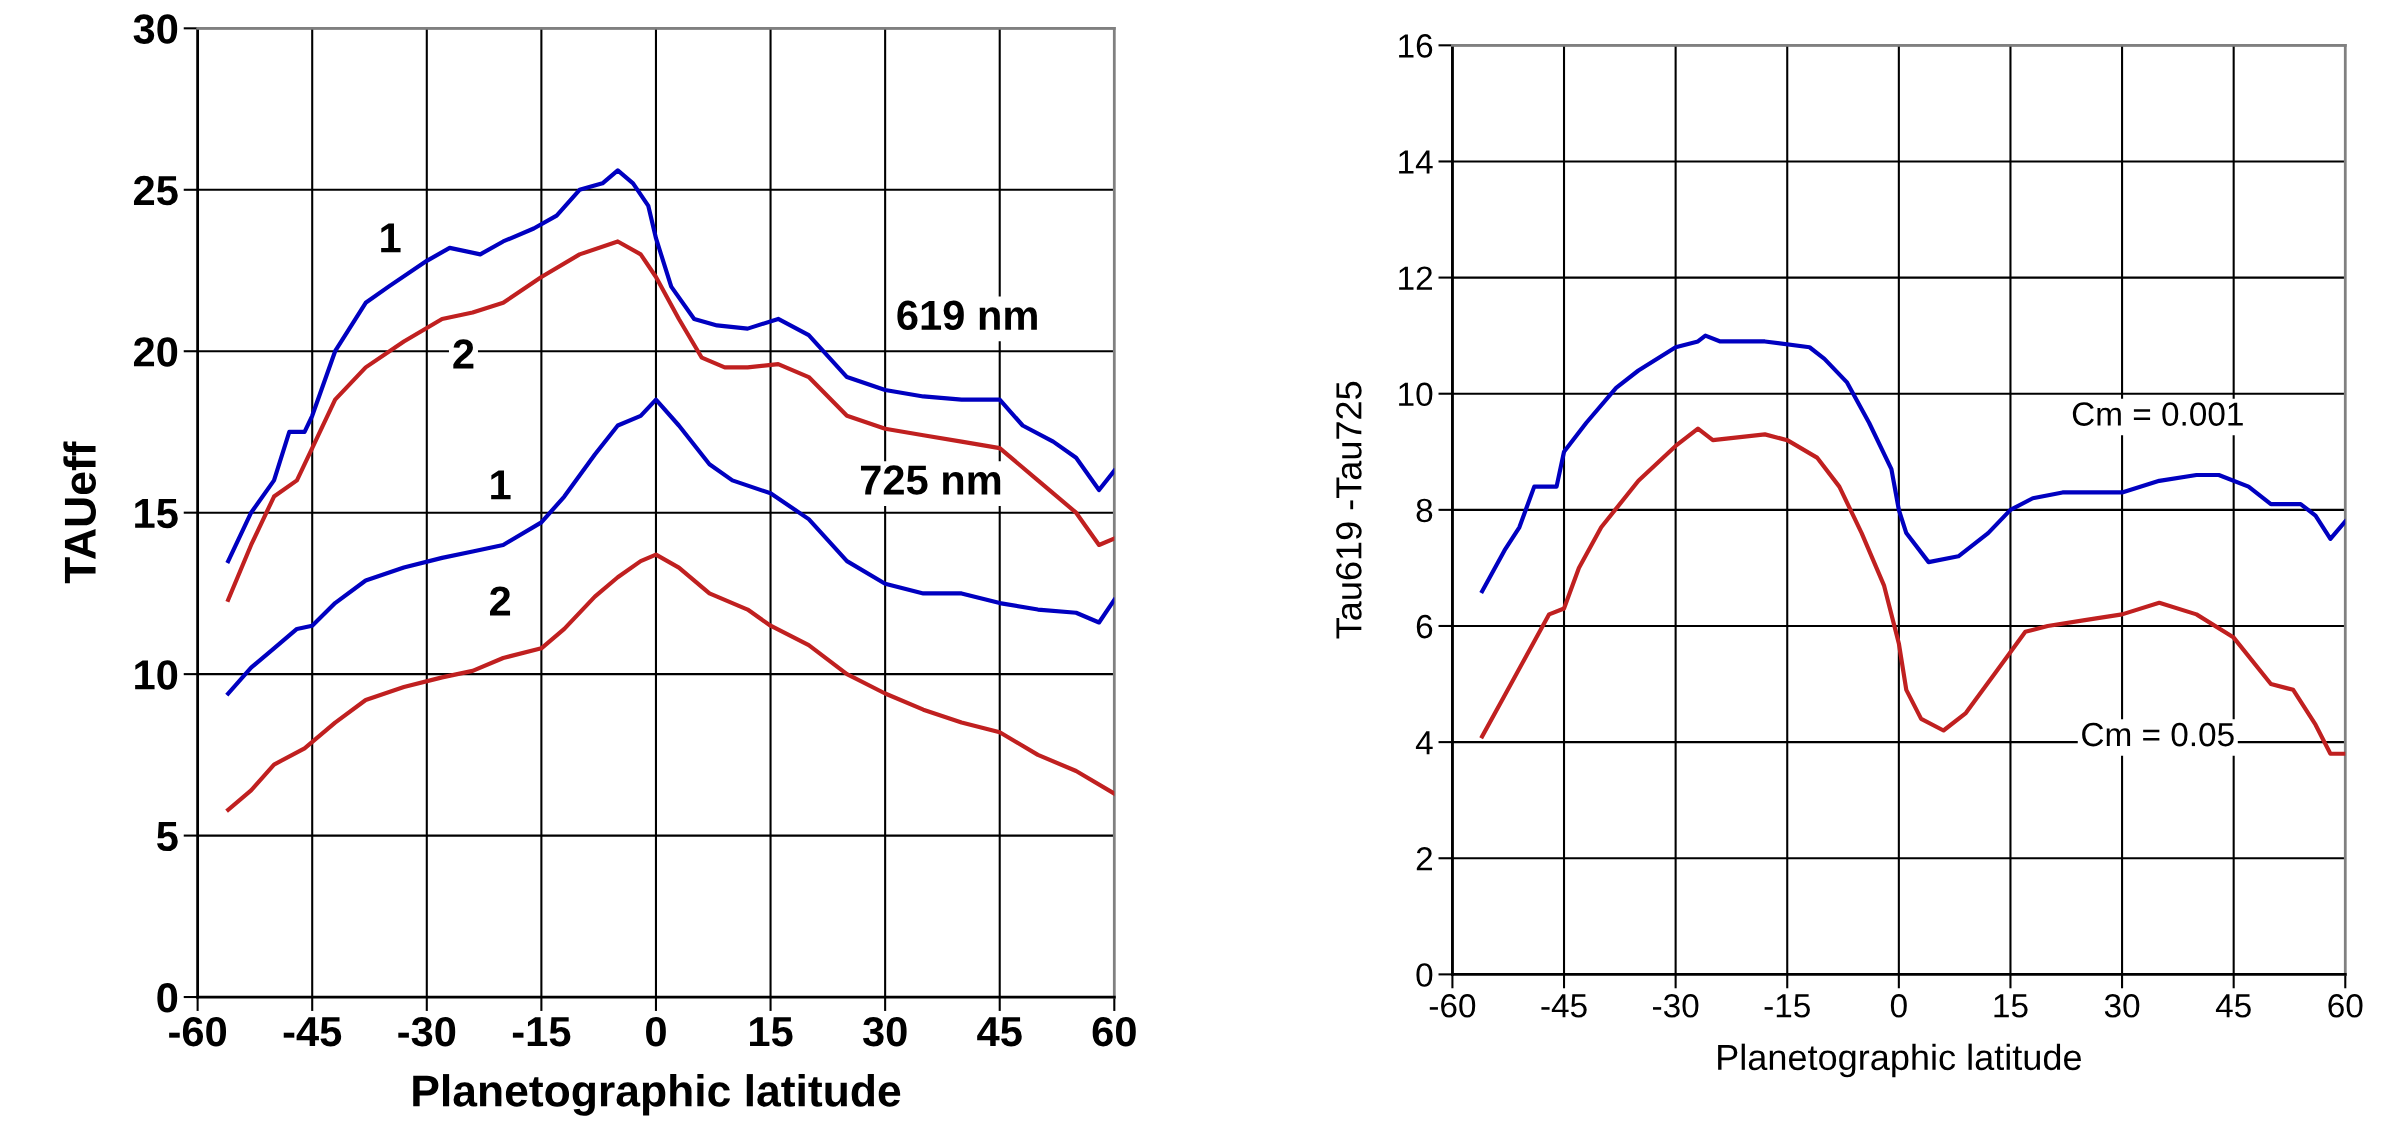 This screenshot has height=1133, width=2381. I want to click on y-tick-label: 20, so click(155, 352).